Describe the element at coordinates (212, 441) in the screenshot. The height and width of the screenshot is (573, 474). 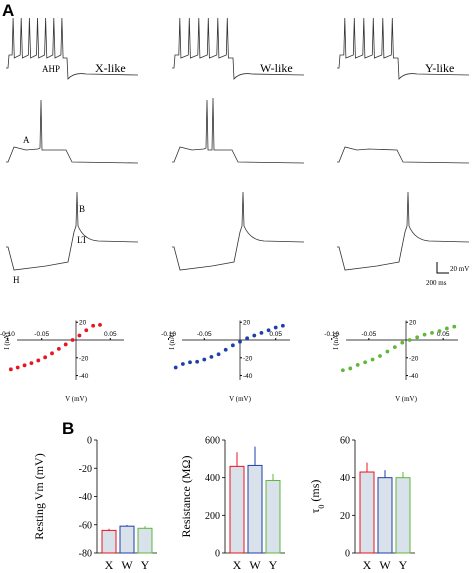
I see `bar-y-tick-label: 600` at that location.